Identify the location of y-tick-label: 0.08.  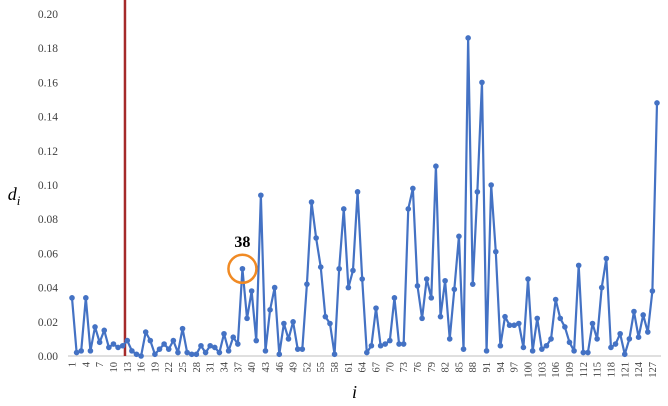
(48, 220).